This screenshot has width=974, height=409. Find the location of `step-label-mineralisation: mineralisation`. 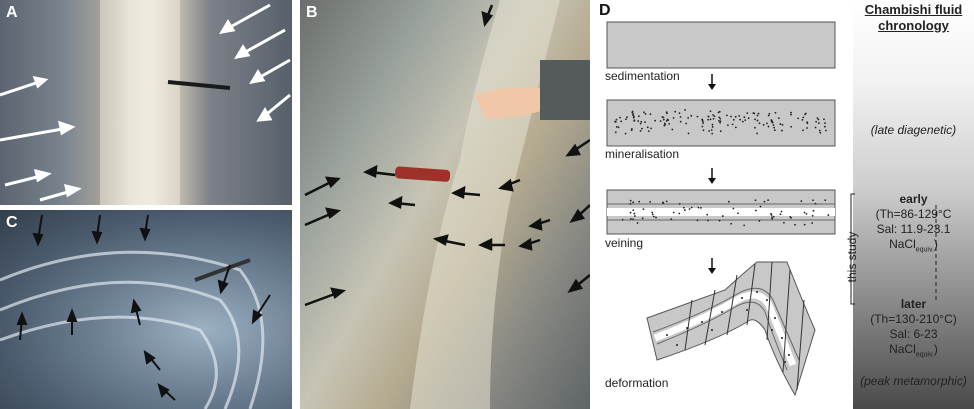

step-label-mineralisation: mineralisation is located at coordinates (642, 154).